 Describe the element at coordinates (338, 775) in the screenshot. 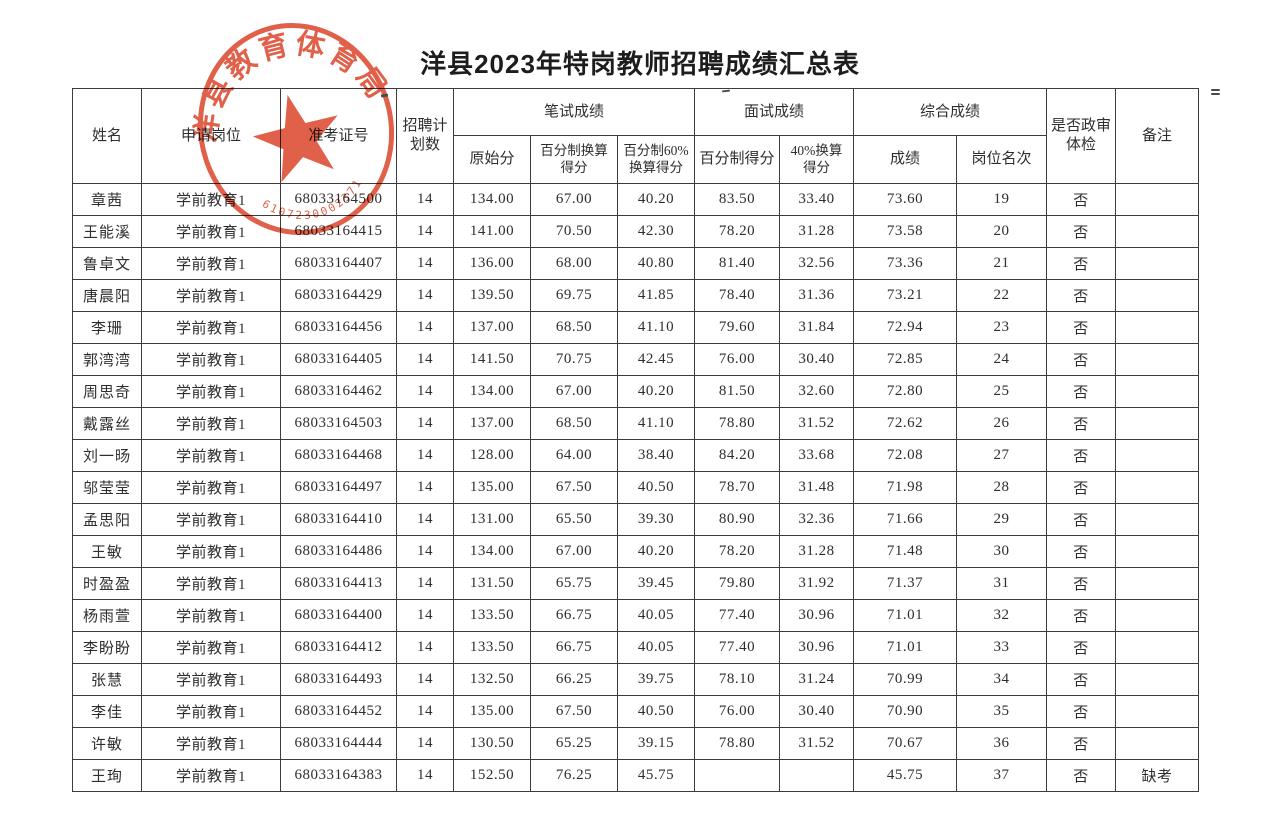

I see `cell-ticket-no: 68033164383` at that location.